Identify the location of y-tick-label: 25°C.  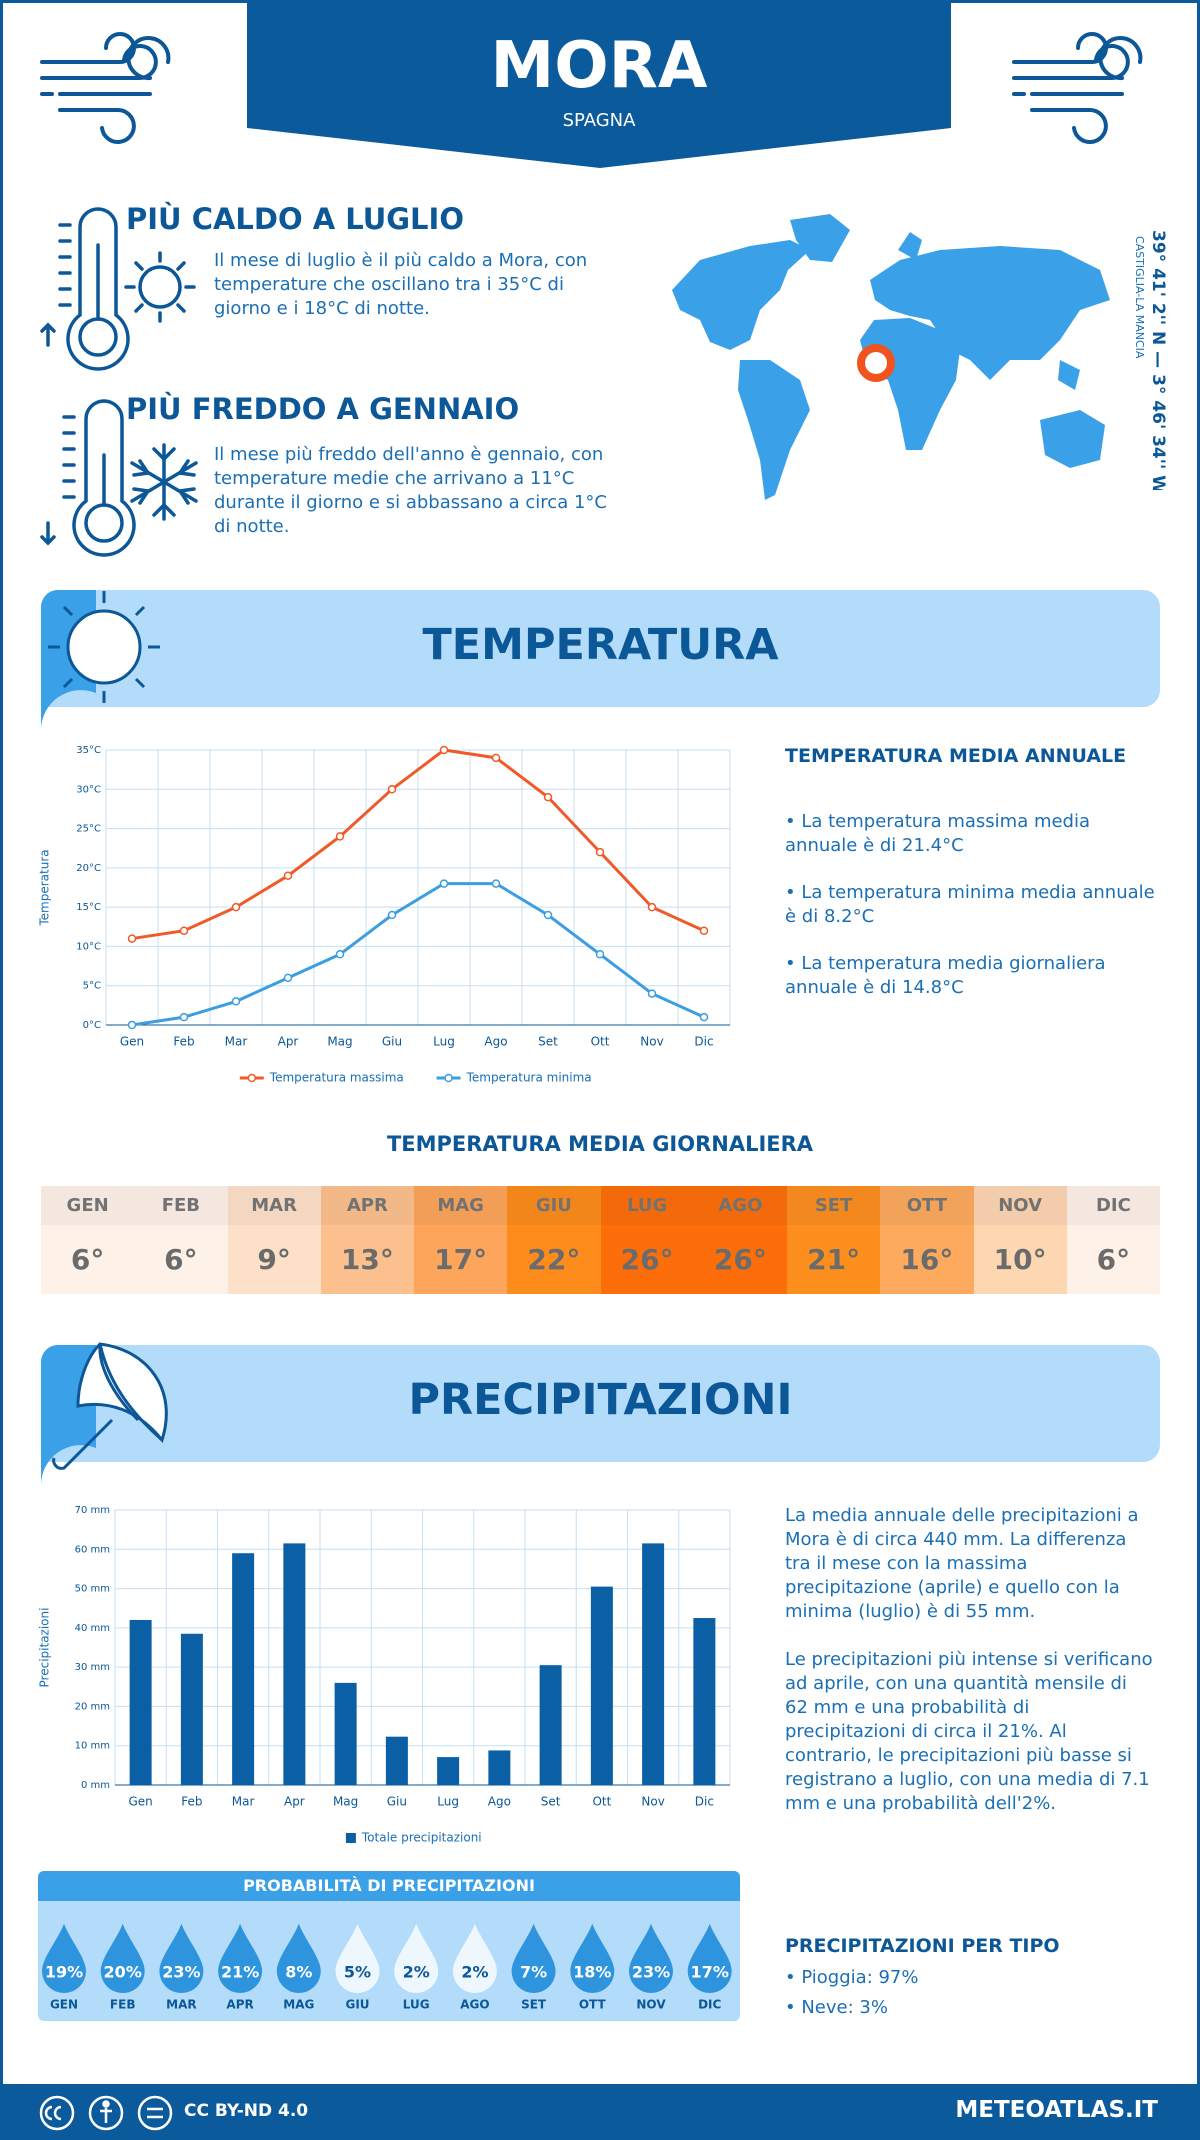
(88, 829).